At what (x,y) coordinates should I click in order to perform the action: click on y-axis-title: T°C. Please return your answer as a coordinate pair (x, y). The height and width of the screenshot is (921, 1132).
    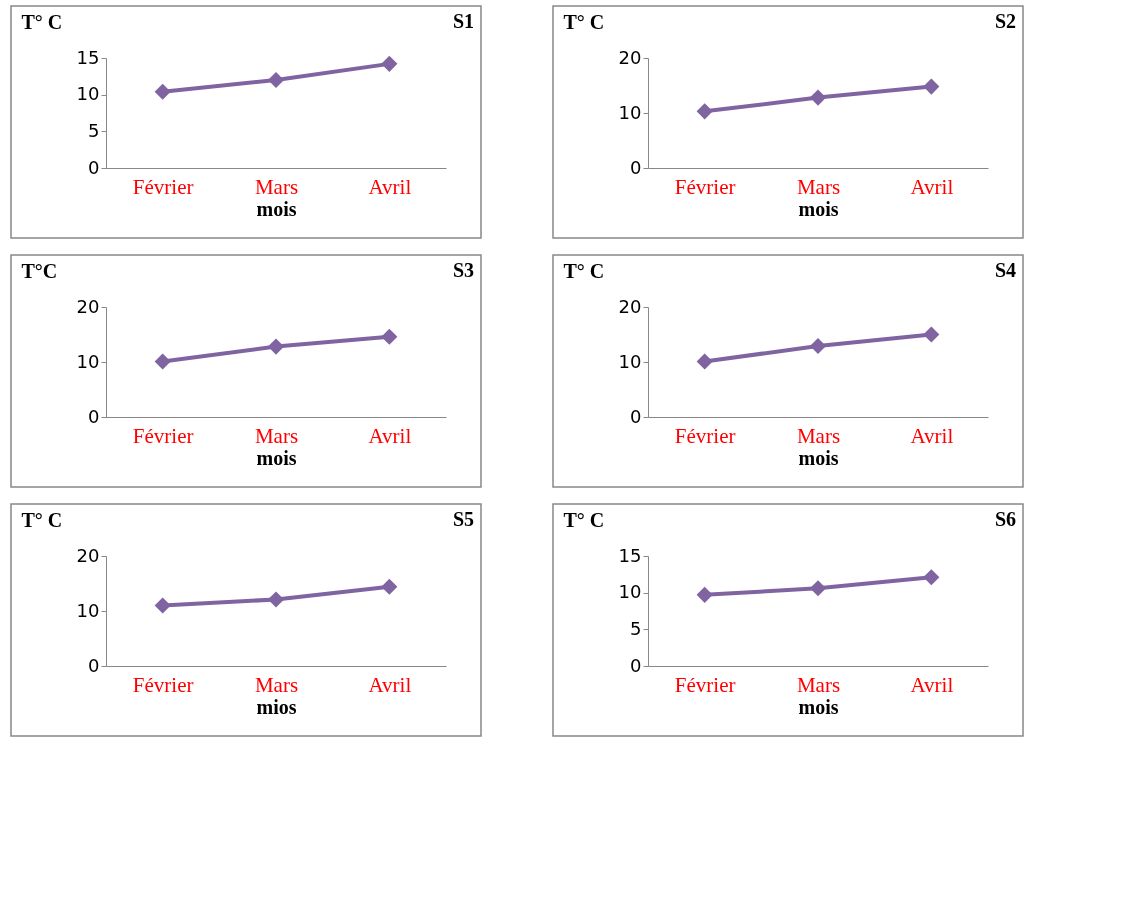
    Looking at the image, I should click on (39, 270).